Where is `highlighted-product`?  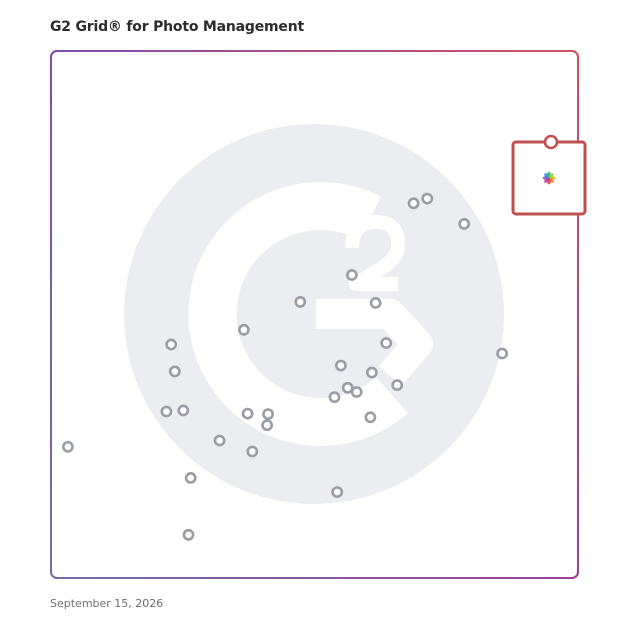 highlighted-product is located at coordinates (549, 175).